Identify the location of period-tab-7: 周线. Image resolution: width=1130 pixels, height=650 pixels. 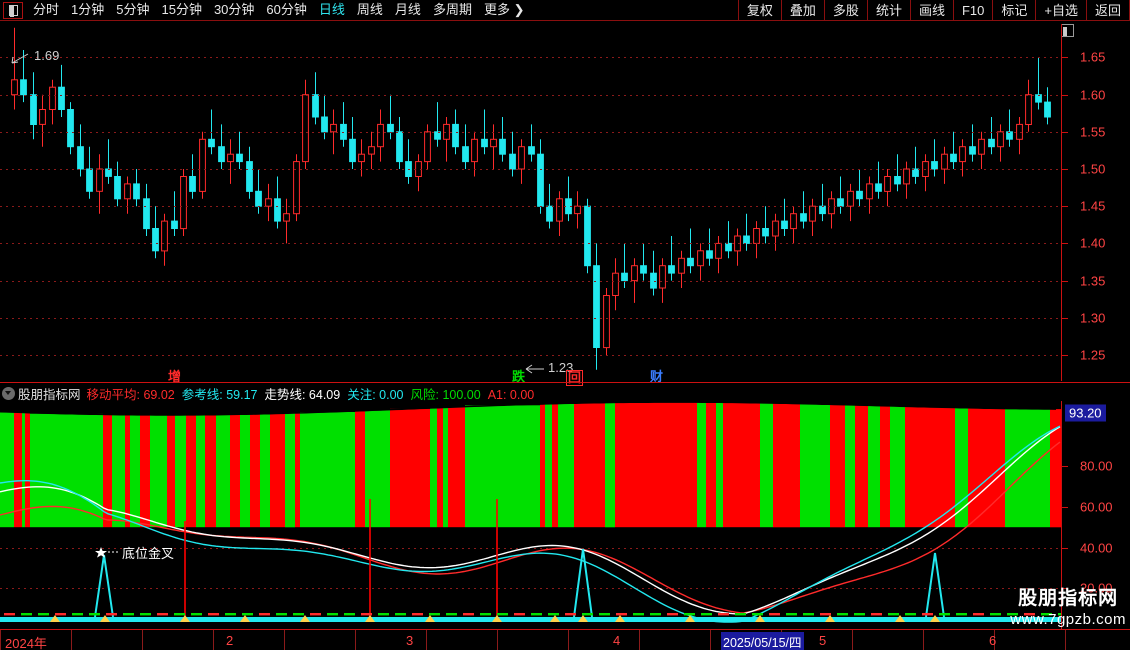
(369, 9).